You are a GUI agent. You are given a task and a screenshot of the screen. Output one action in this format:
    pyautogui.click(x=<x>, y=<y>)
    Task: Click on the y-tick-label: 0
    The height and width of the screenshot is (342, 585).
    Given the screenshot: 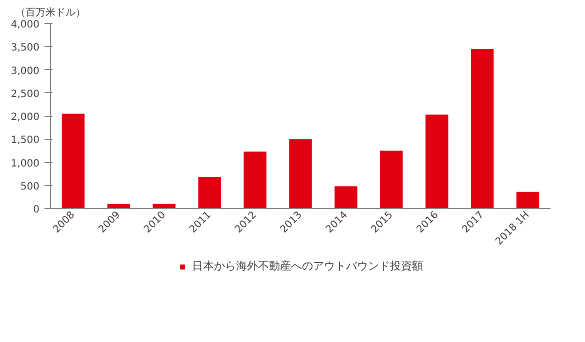 What is the action you would take?
    pyautogui.click(x=36, y=210)
    